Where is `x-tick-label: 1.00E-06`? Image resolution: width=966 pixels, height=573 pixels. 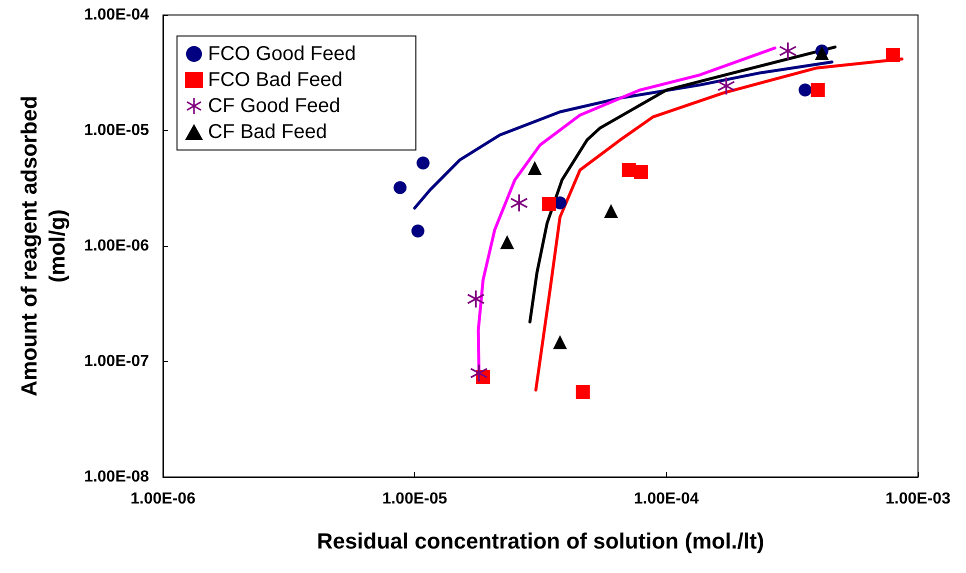 x-tick-label: 1.00E-06 is located at coordinates (163, 499).